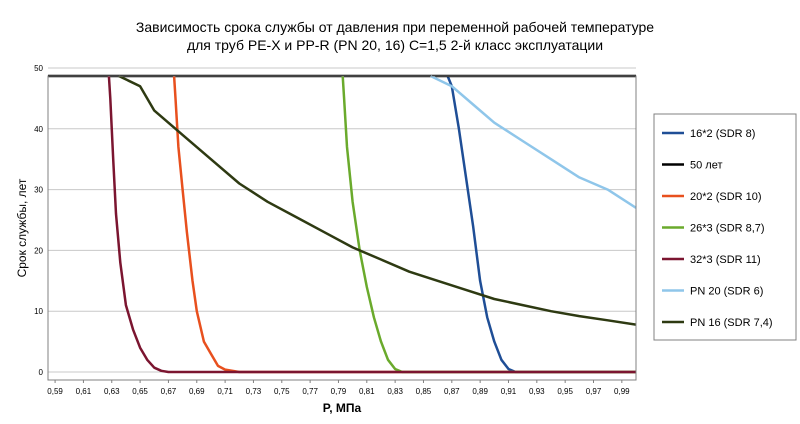 This screenshot has width=800, height=424. I want to click on y-tick-label: 40, so click(38, 129).